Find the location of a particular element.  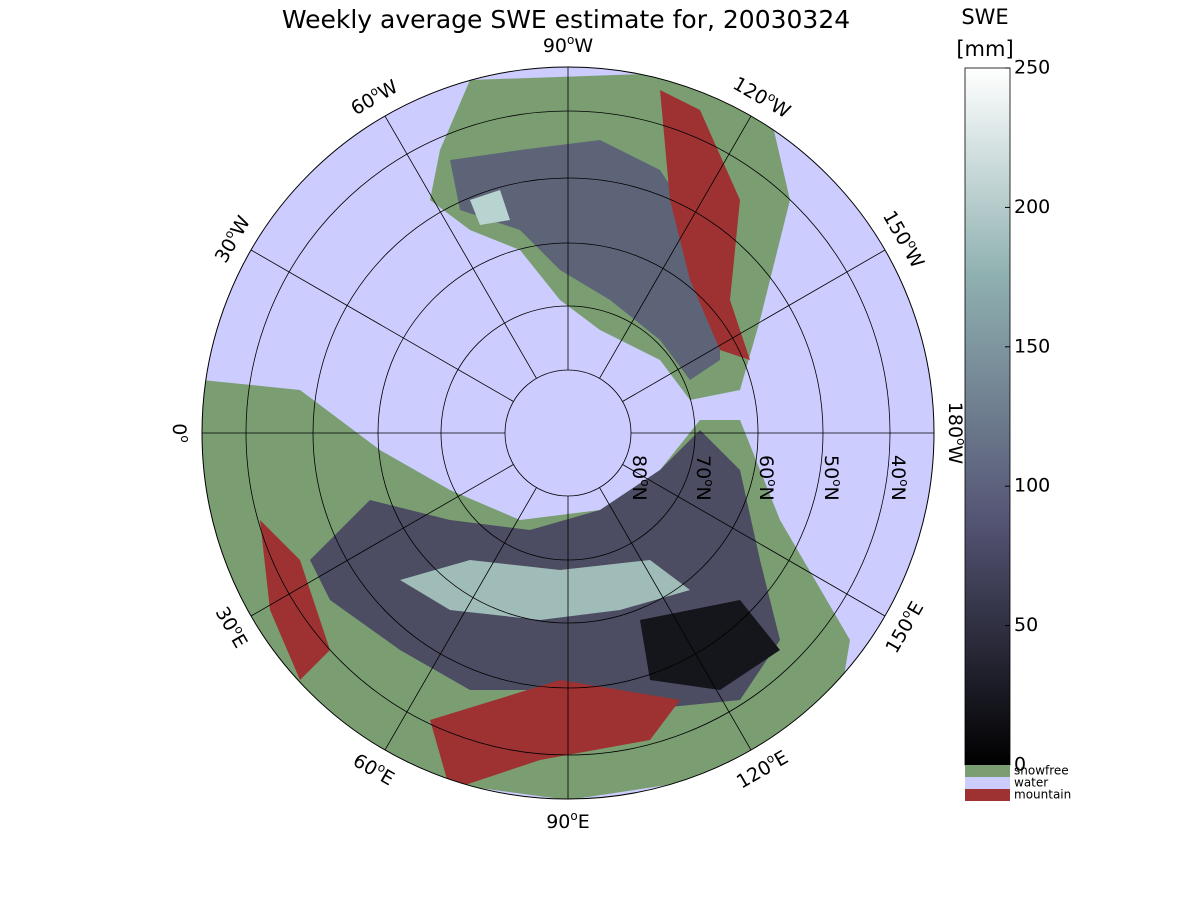

legend-label: snowfree is located at coordinates (1041, 771).